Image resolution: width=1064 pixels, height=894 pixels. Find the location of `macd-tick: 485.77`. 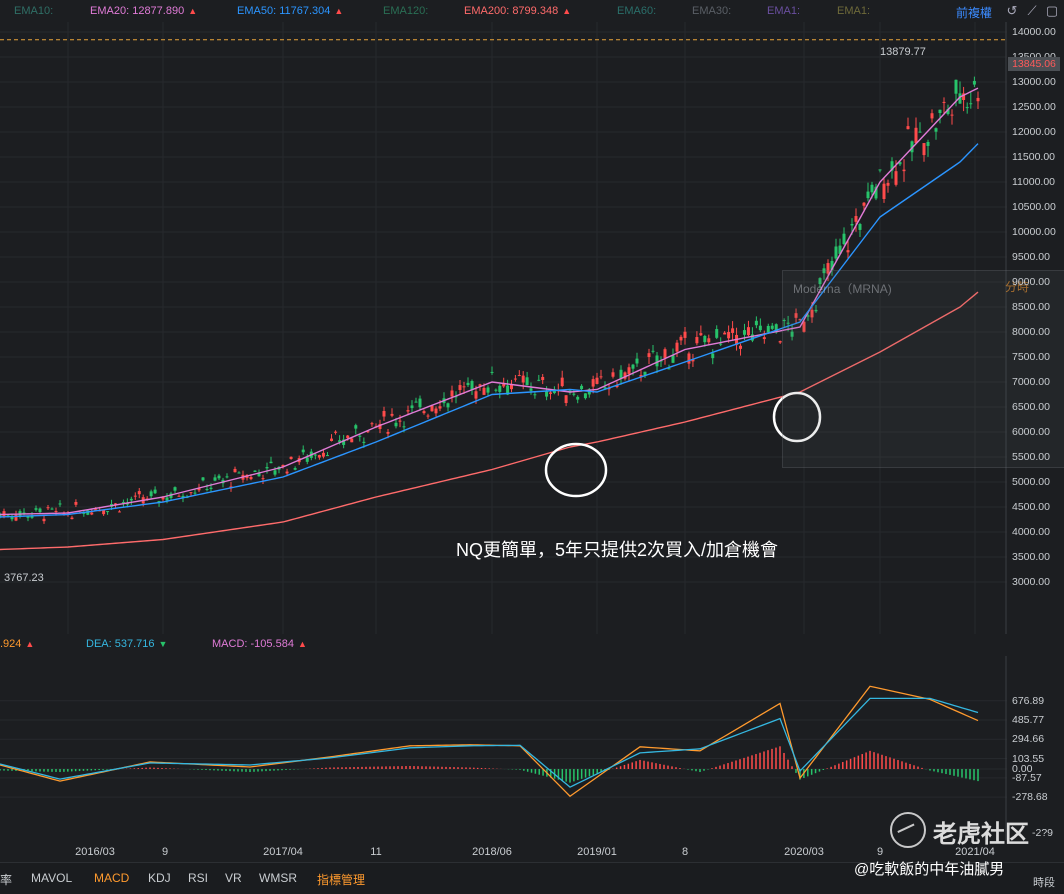

macd-tick: 485.77 is located at coordinates (1028, 720).